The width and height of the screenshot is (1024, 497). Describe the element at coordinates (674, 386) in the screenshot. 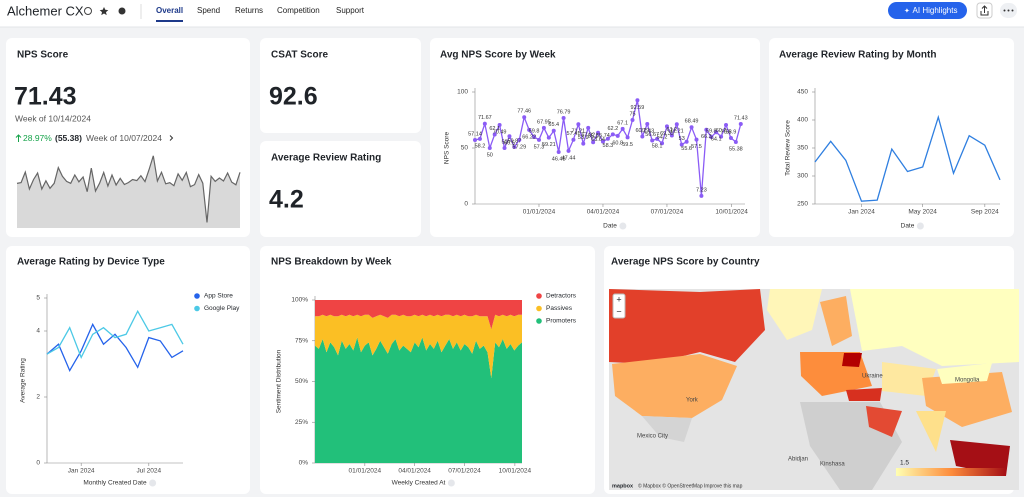

I see `usa` at that location.